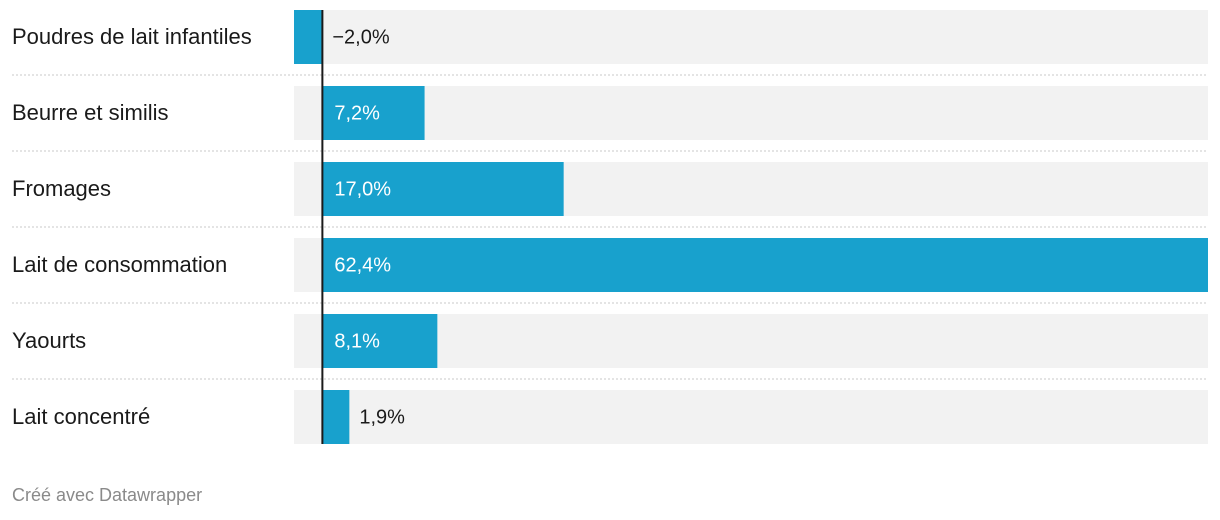  Describe the element at coordinates (49, 340) in the screenshot. I see `category-label: Yaourts` at that location.